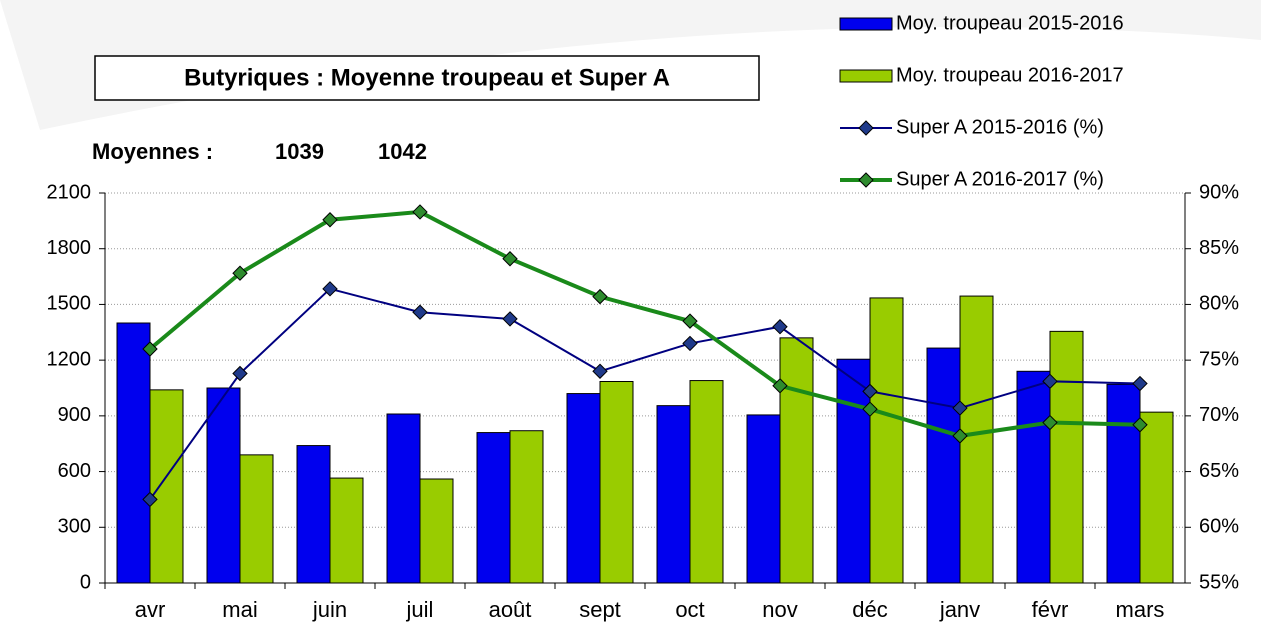 Image resolution: width=1261 pixels, height=627 pixels. What do you see at coordinates (1219, 304) in the screenshot?
I see `y2-tick-label: 80%` at bounding box center [1219, 304].